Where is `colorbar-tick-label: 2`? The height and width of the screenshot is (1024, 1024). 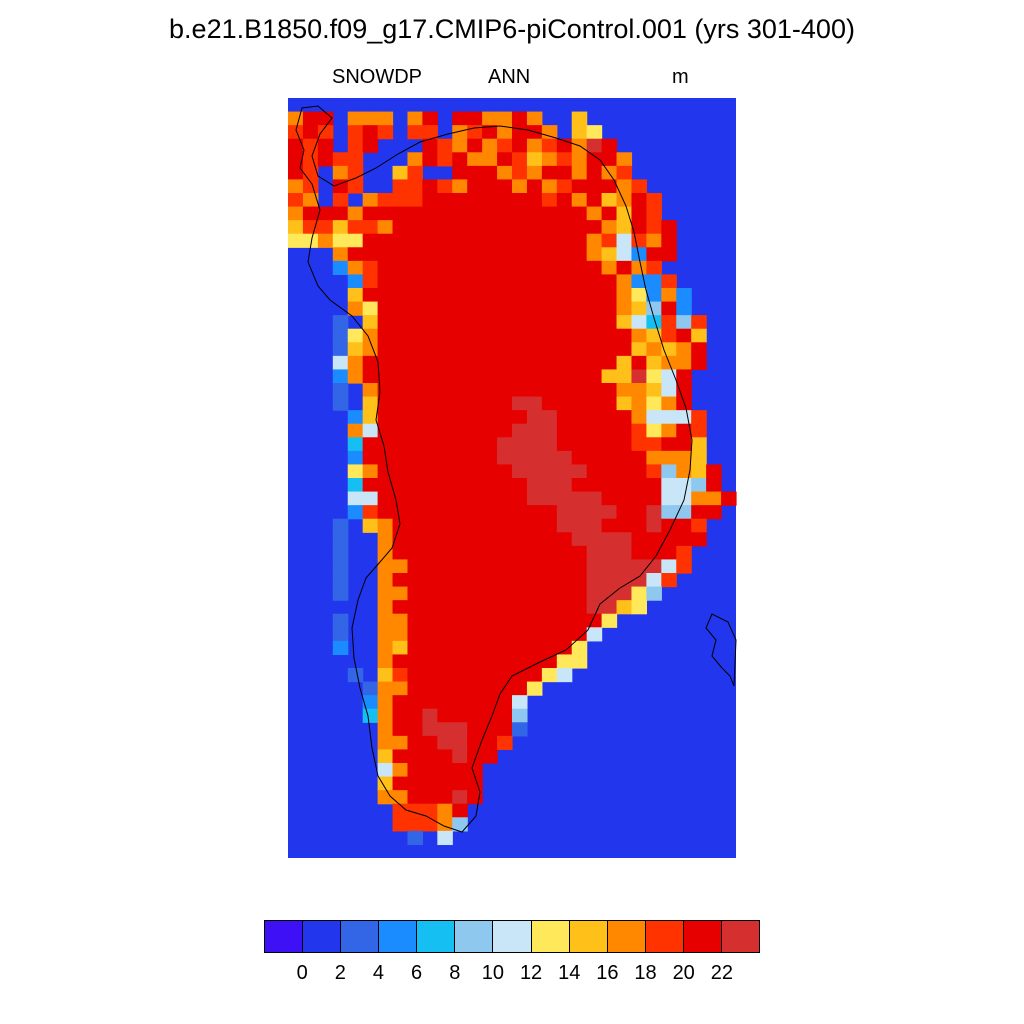
colorbar-tick-label: 2 is located at coordinates (340, 973).